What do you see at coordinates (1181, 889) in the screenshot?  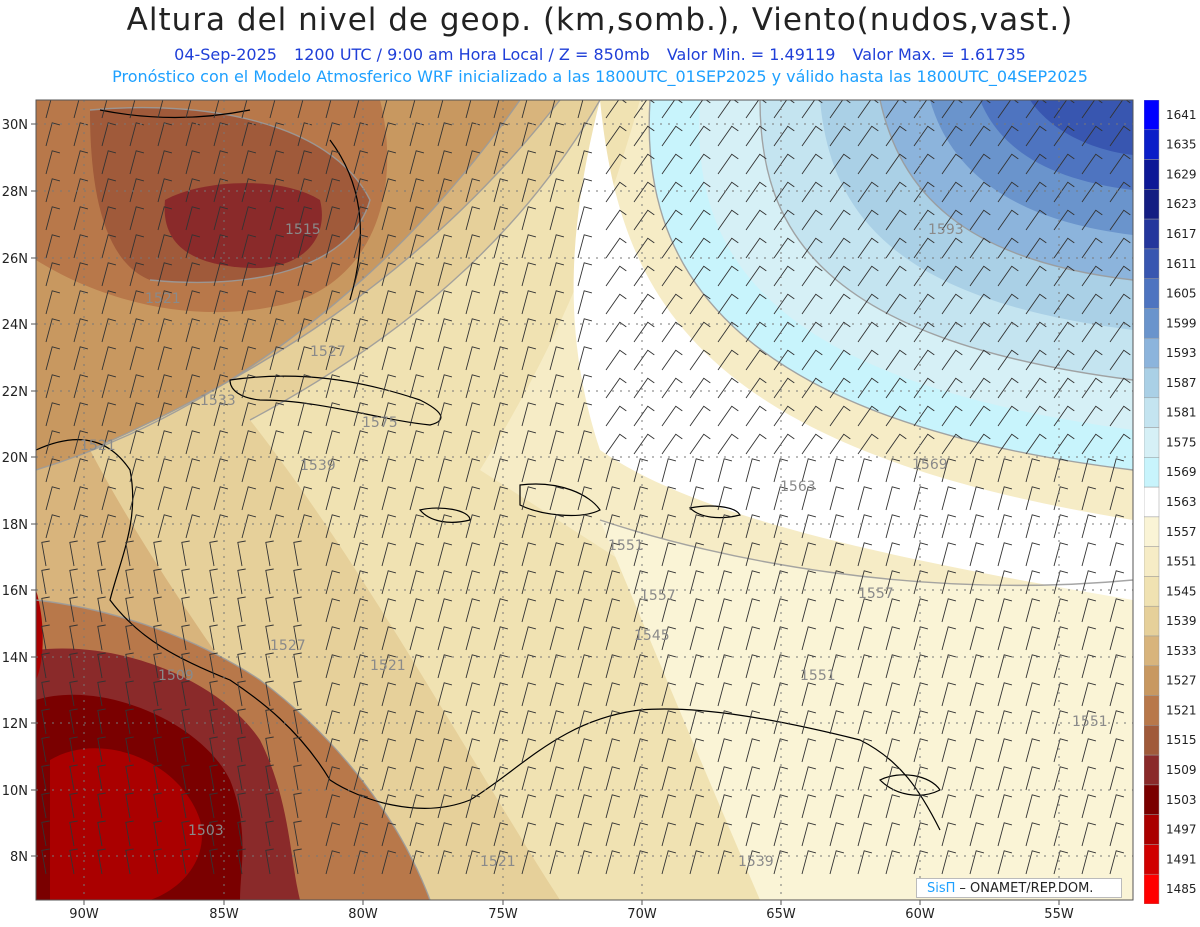 I see `colorbar-label: 1485` at bounding box center [1181, 889].